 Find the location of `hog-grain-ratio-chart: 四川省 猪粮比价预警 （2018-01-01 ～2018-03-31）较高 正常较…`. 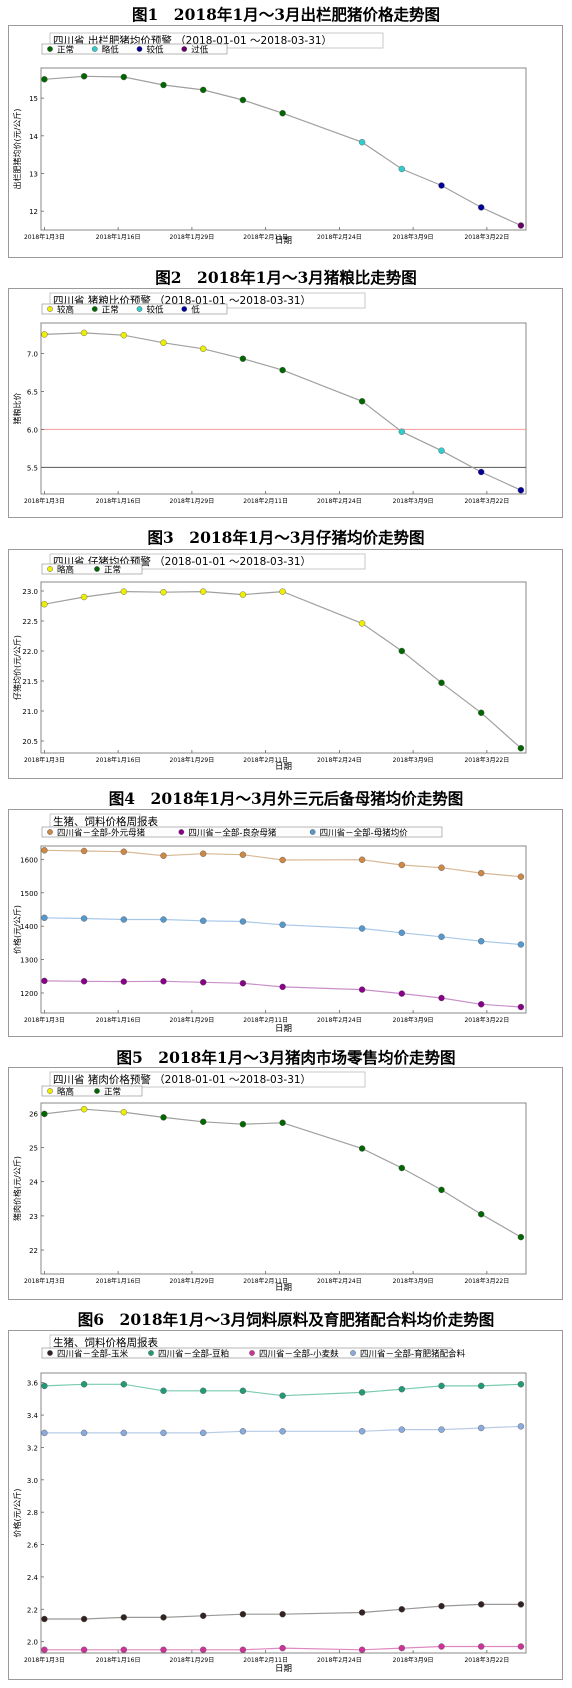

hog-grain-ratio-chart: 四川省 猪粮比价预警 （2018-01-01 ～2018-03-31）较高 正常较… is located at coordinates (269, 398).